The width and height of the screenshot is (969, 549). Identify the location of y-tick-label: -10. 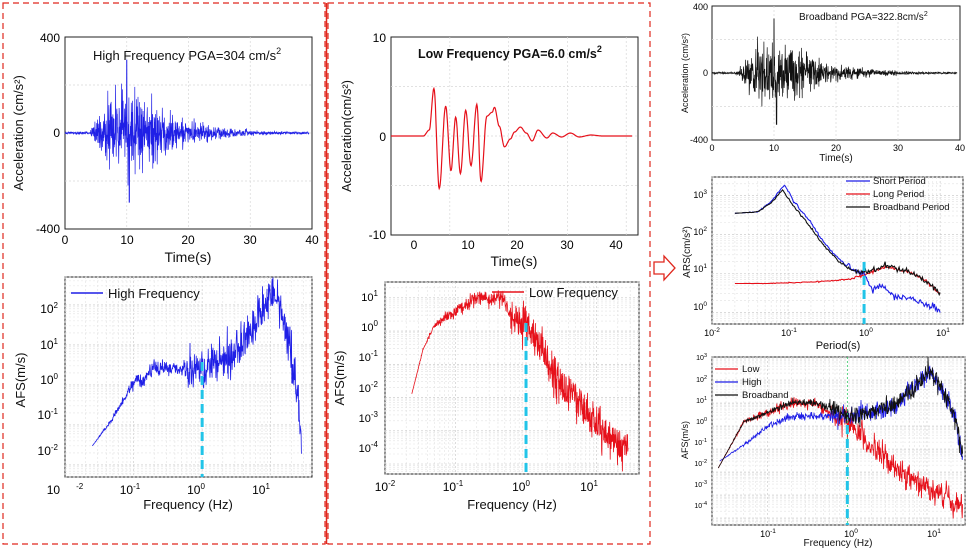
(378, 235).